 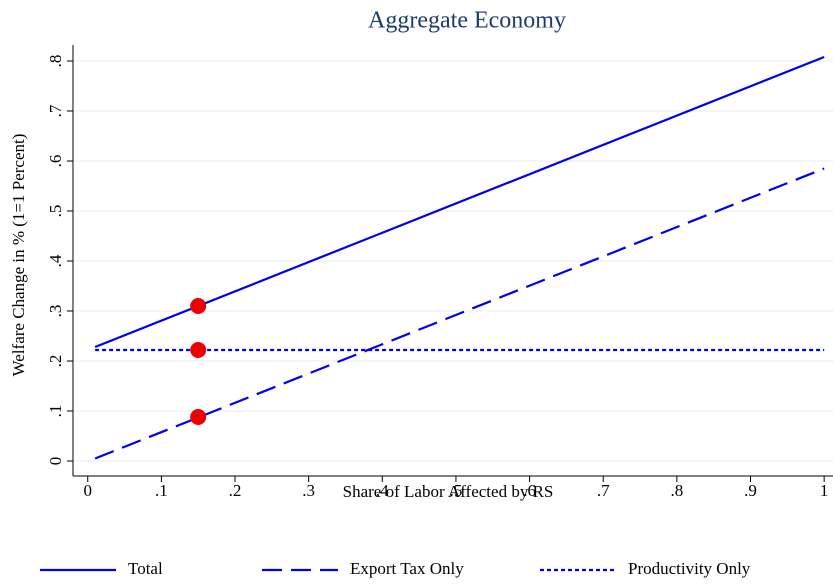 What do you see at coordinates (55, 311) in the screenshot?
I see `y-tick-label: .3` at bounding box center [55, 311].